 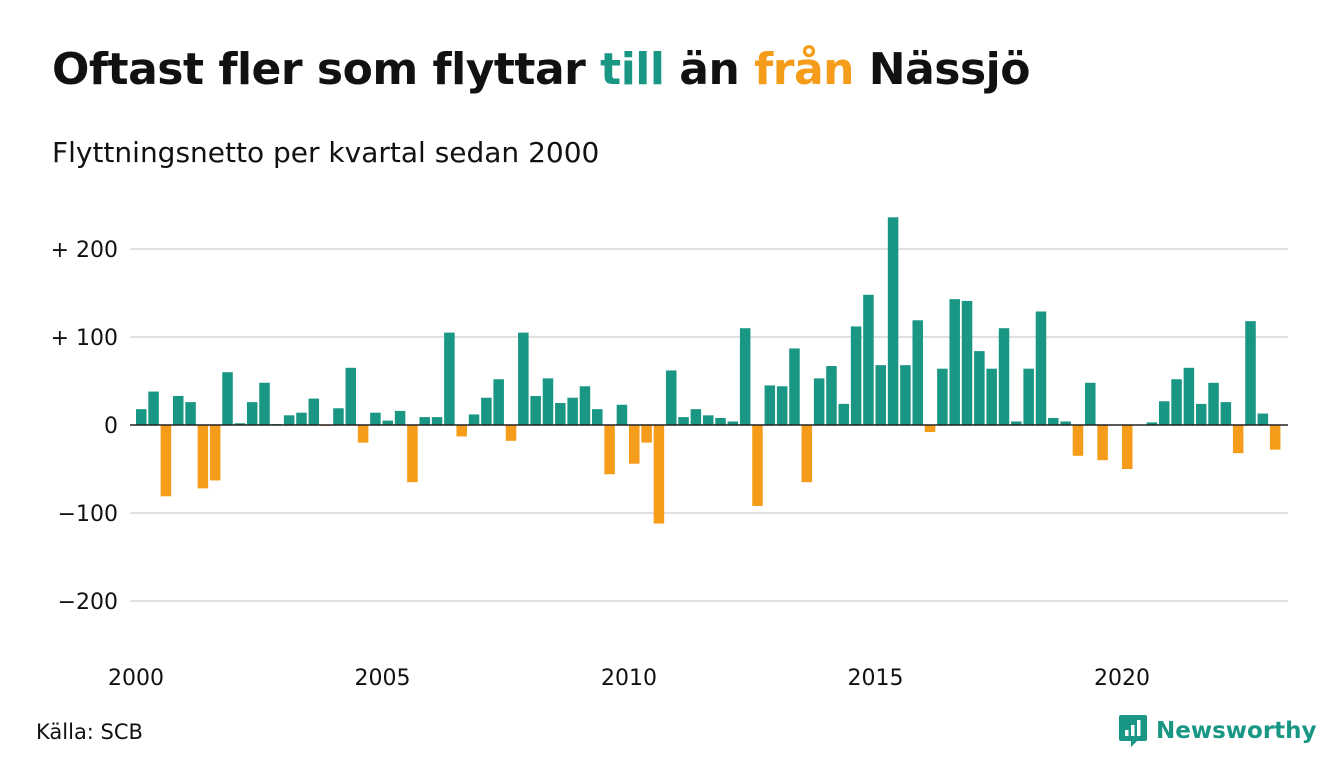 I want to click on source-label: Källa: SCB, so click(x=89, y=732).